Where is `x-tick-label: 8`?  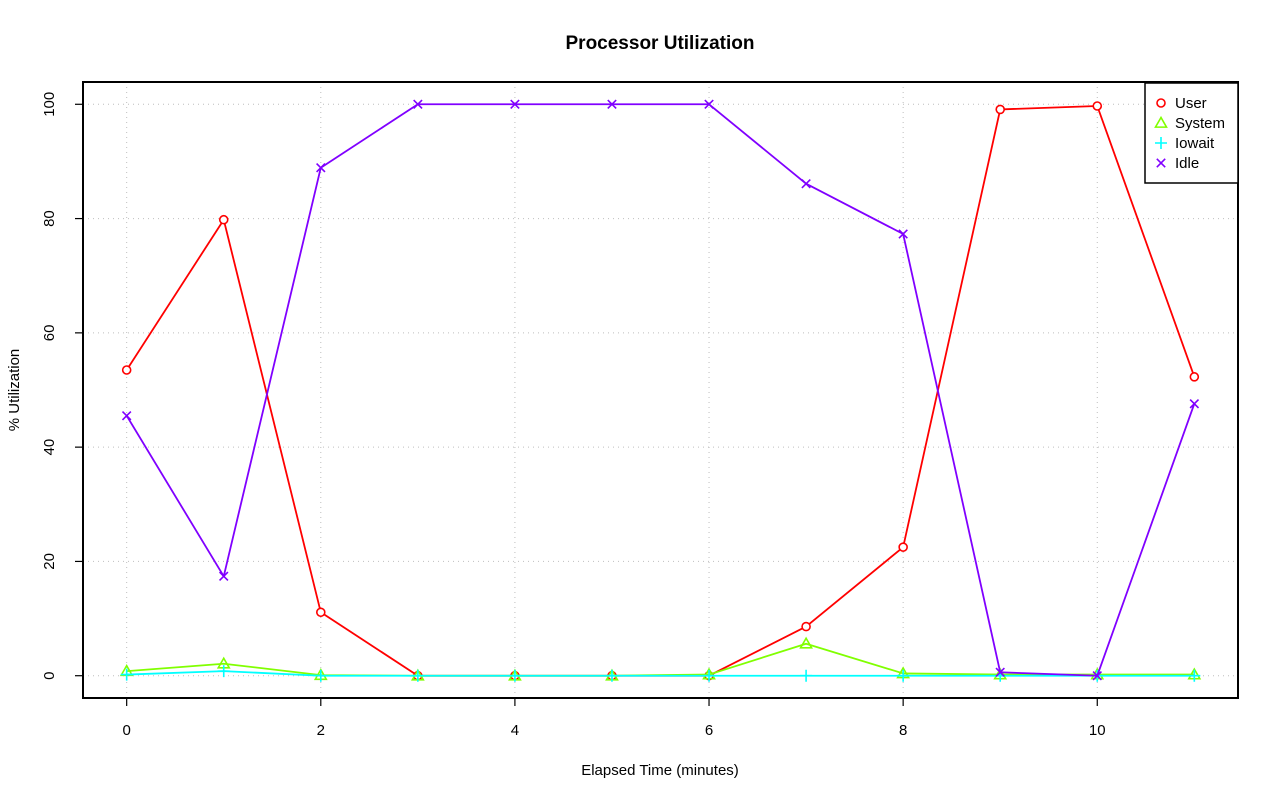 x-tick-label: 8 is located at coordinates (903, 730).